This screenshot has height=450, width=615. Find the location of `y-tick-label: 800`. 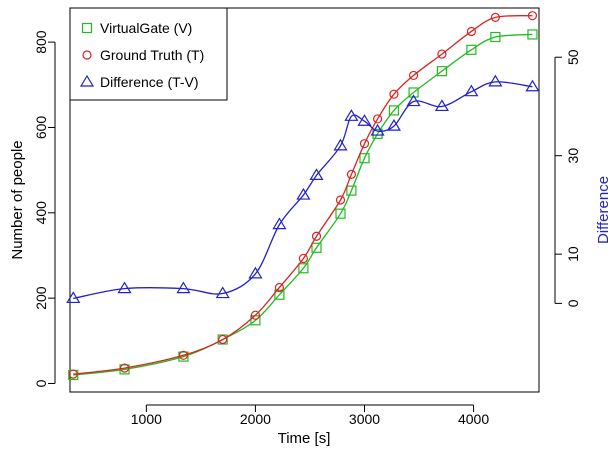

y-tick-label: 800 is located at coordinates (41, 42).